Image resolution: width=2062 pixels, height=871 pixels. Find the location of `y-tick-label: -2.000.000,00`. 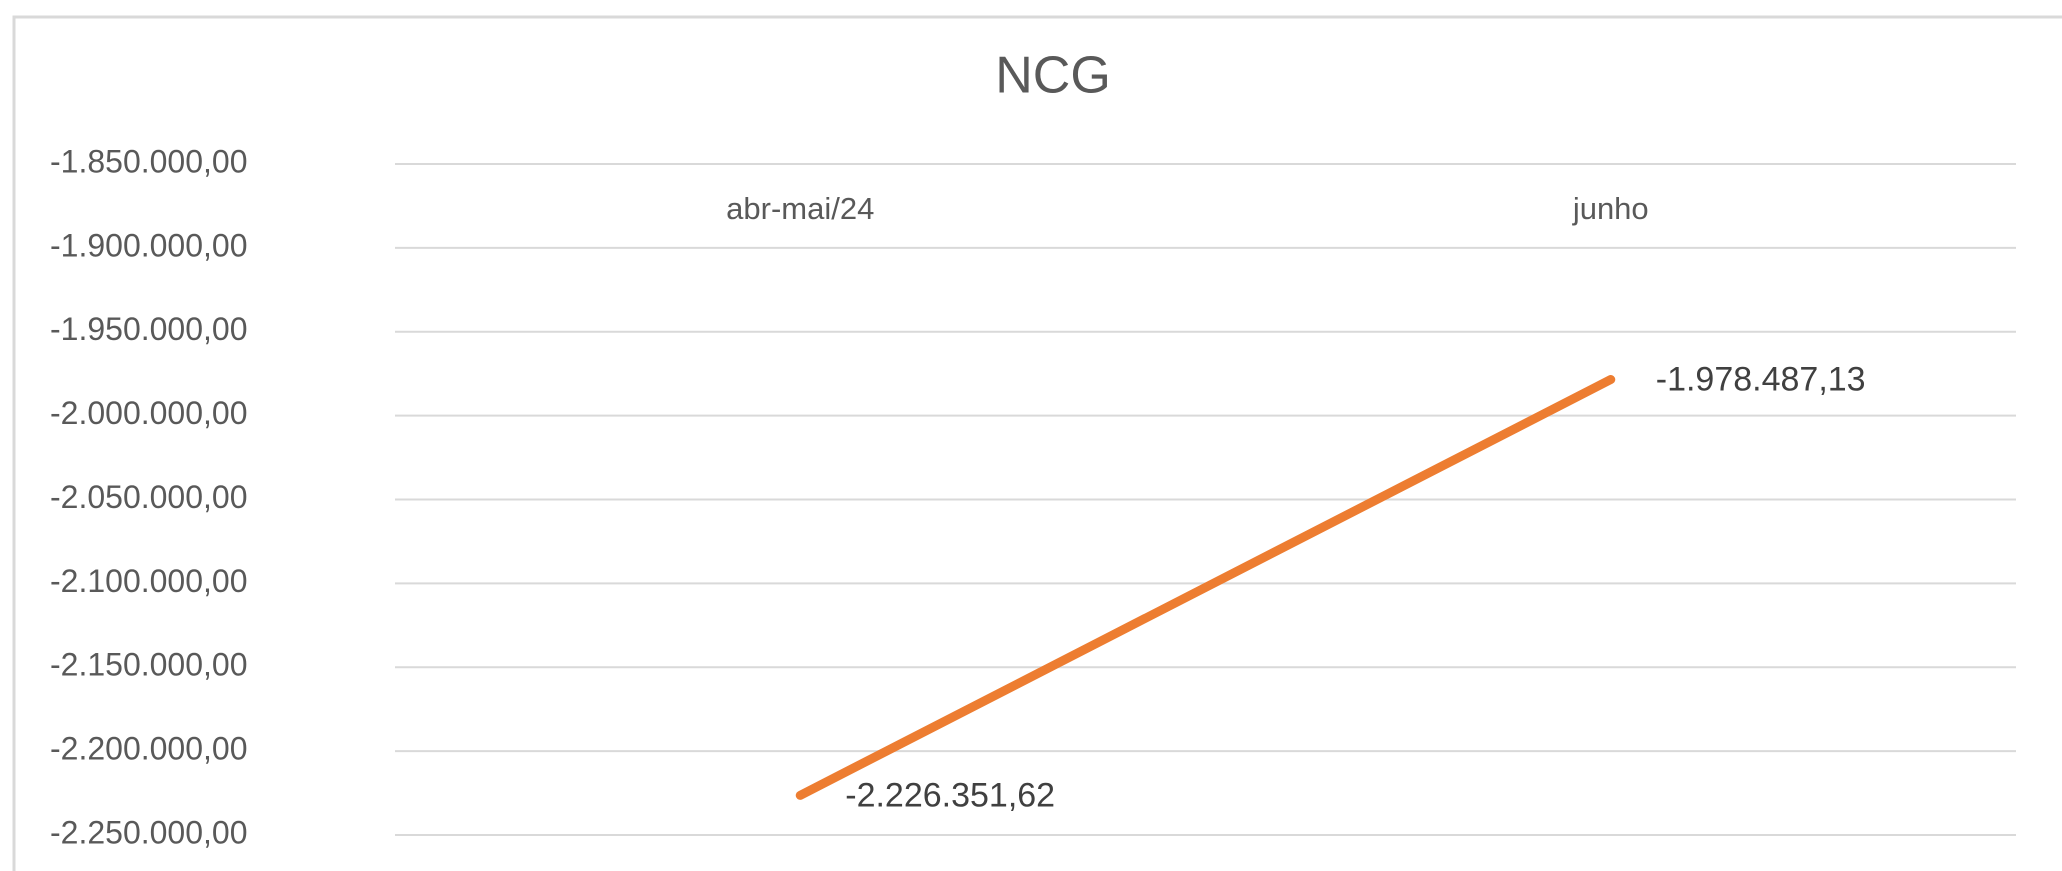

y-tick-label: -2.000.000,00 is located at coordinates (149, 413).